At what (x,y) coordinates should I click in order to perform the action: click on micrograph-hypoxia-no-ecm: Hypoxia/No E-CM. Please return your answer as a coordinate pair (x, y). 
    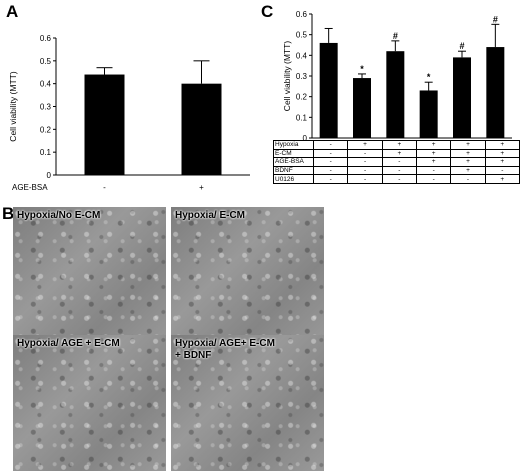
    Looking at the image, I should click on (89, 277).